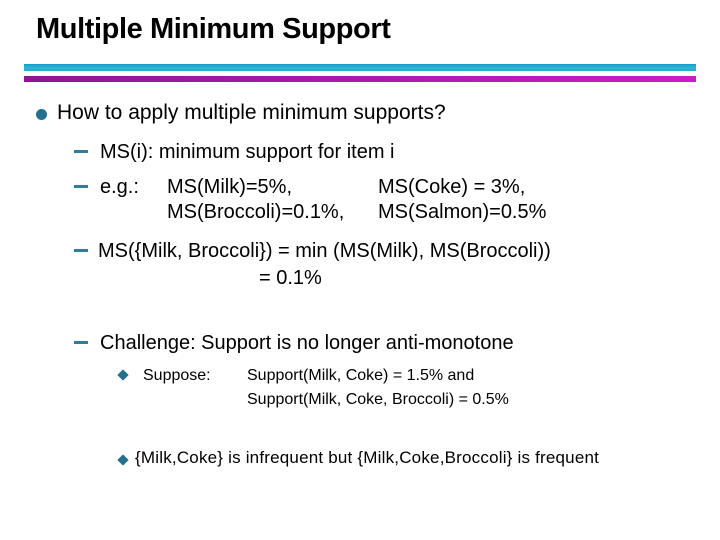  I want to click on suppose-label: Suppose:, so click(177, 375).